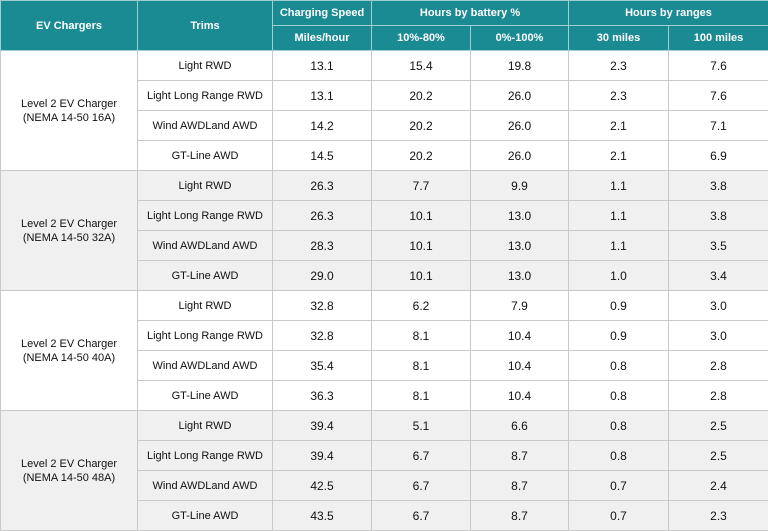 The width and height of the screenshot is (768, 531). I want to click on header-ev-chargers: EV Chargers, so click(69, 26).